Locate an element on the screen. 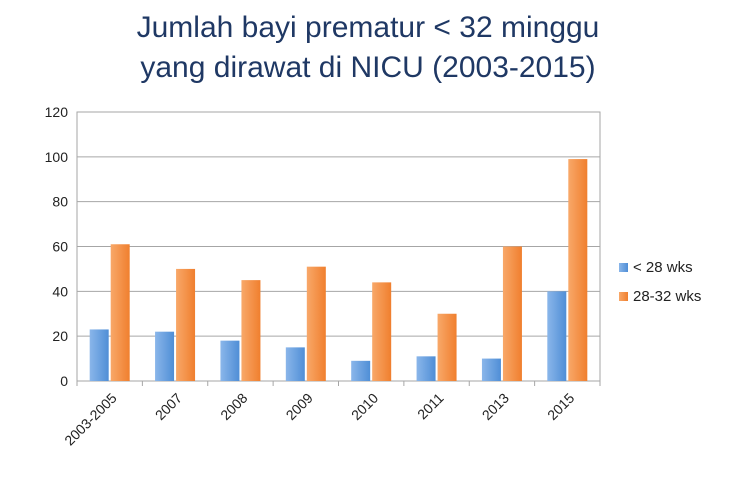 This screenshot has height=484, width=736. bar-28-32-2003-2005 is located at coordinates (120, 312).